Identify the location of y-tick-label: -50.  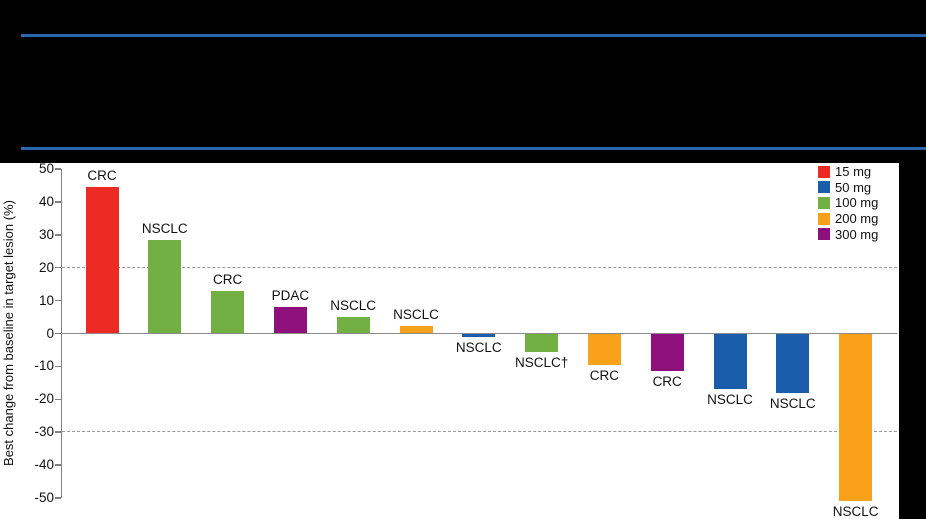
(44, 497).